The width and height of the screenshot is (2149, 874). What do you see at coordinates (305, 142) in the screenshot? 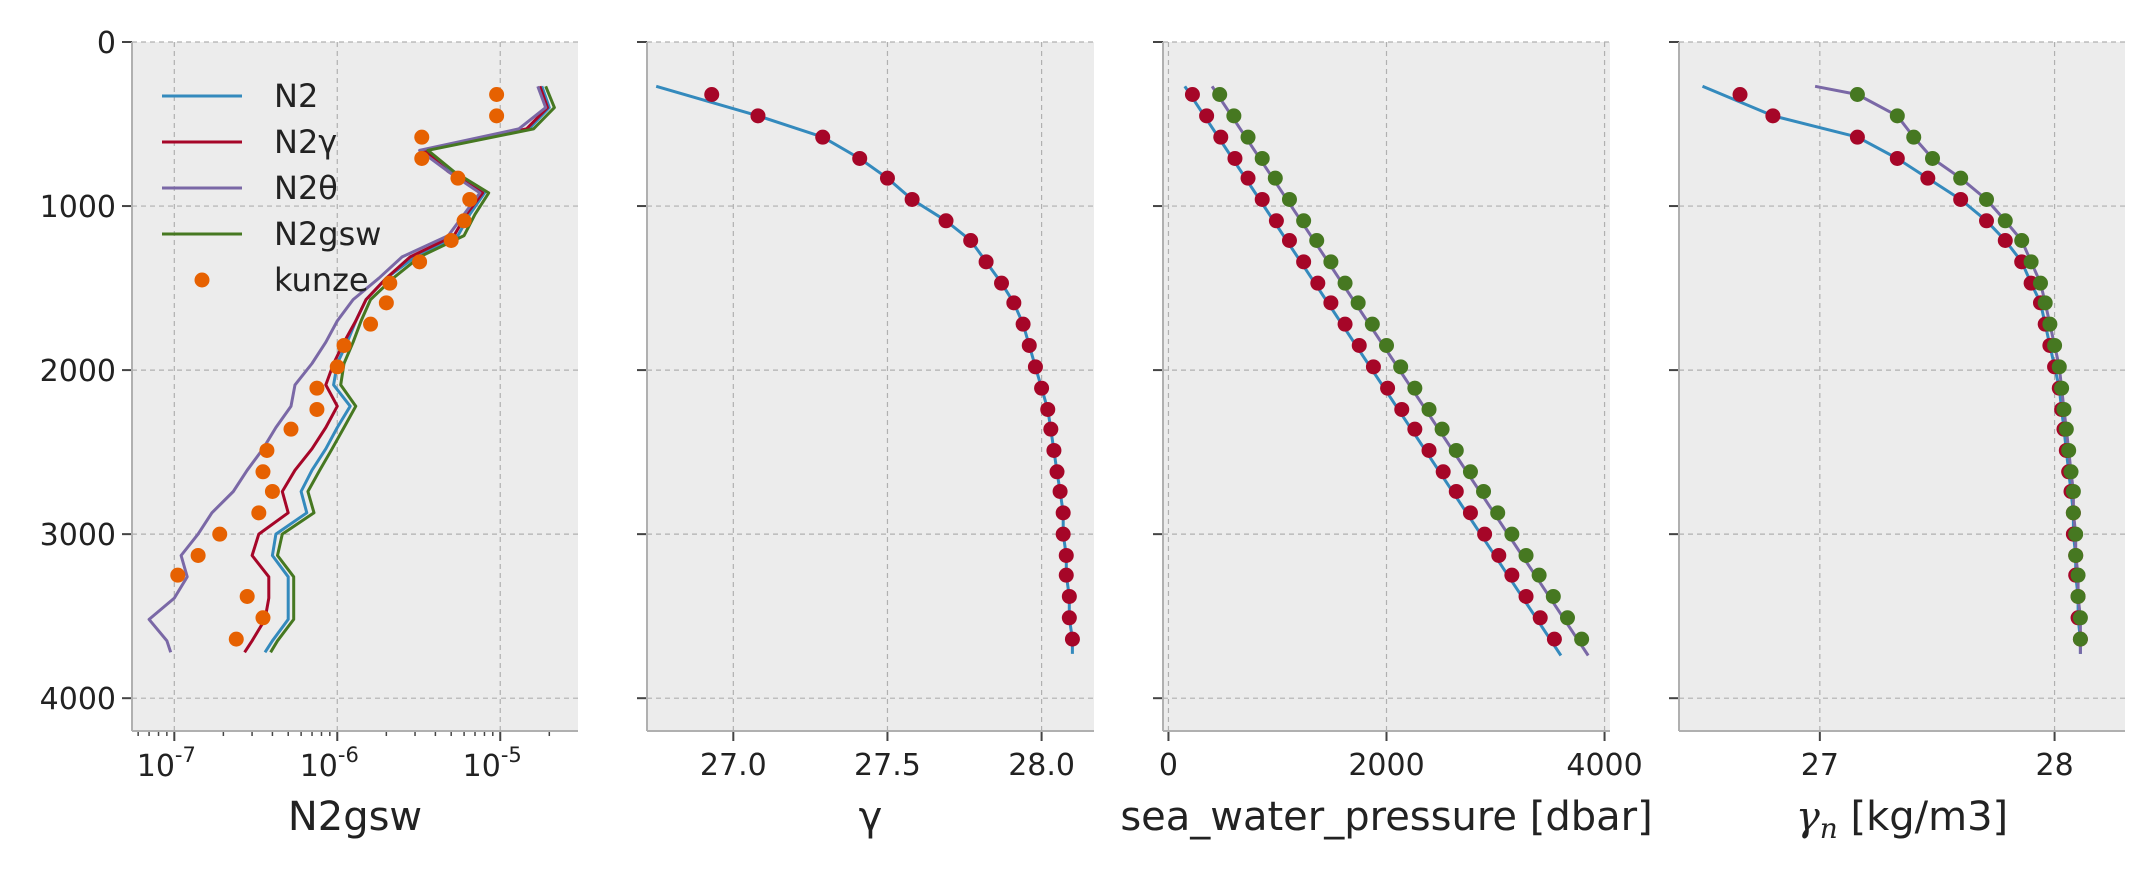
I see `legend-label-N2γ: N2γ` at bounding box center [305, 142].